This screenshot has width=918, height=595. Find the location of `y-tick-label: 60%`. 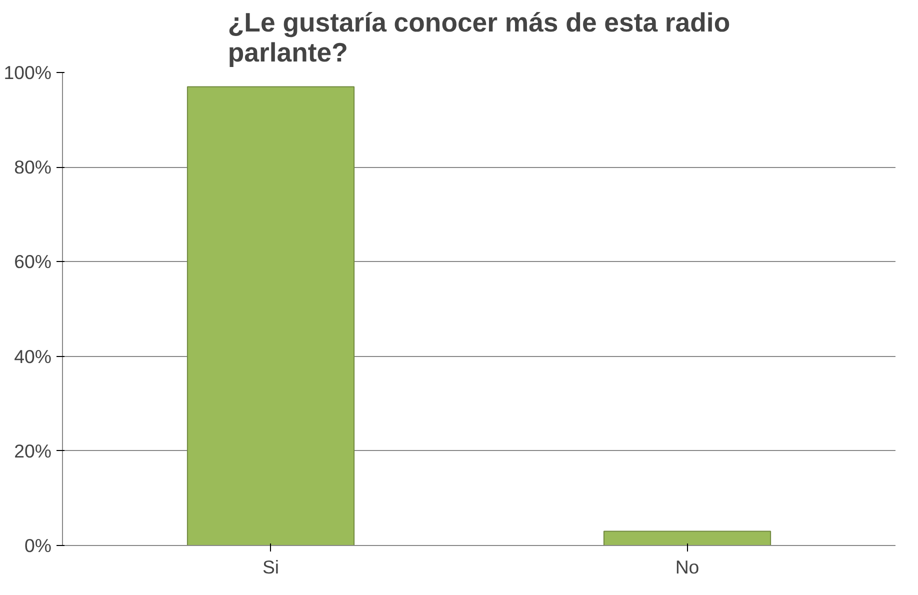

y-tick-label: 60% is located at coordinates (33, 261).